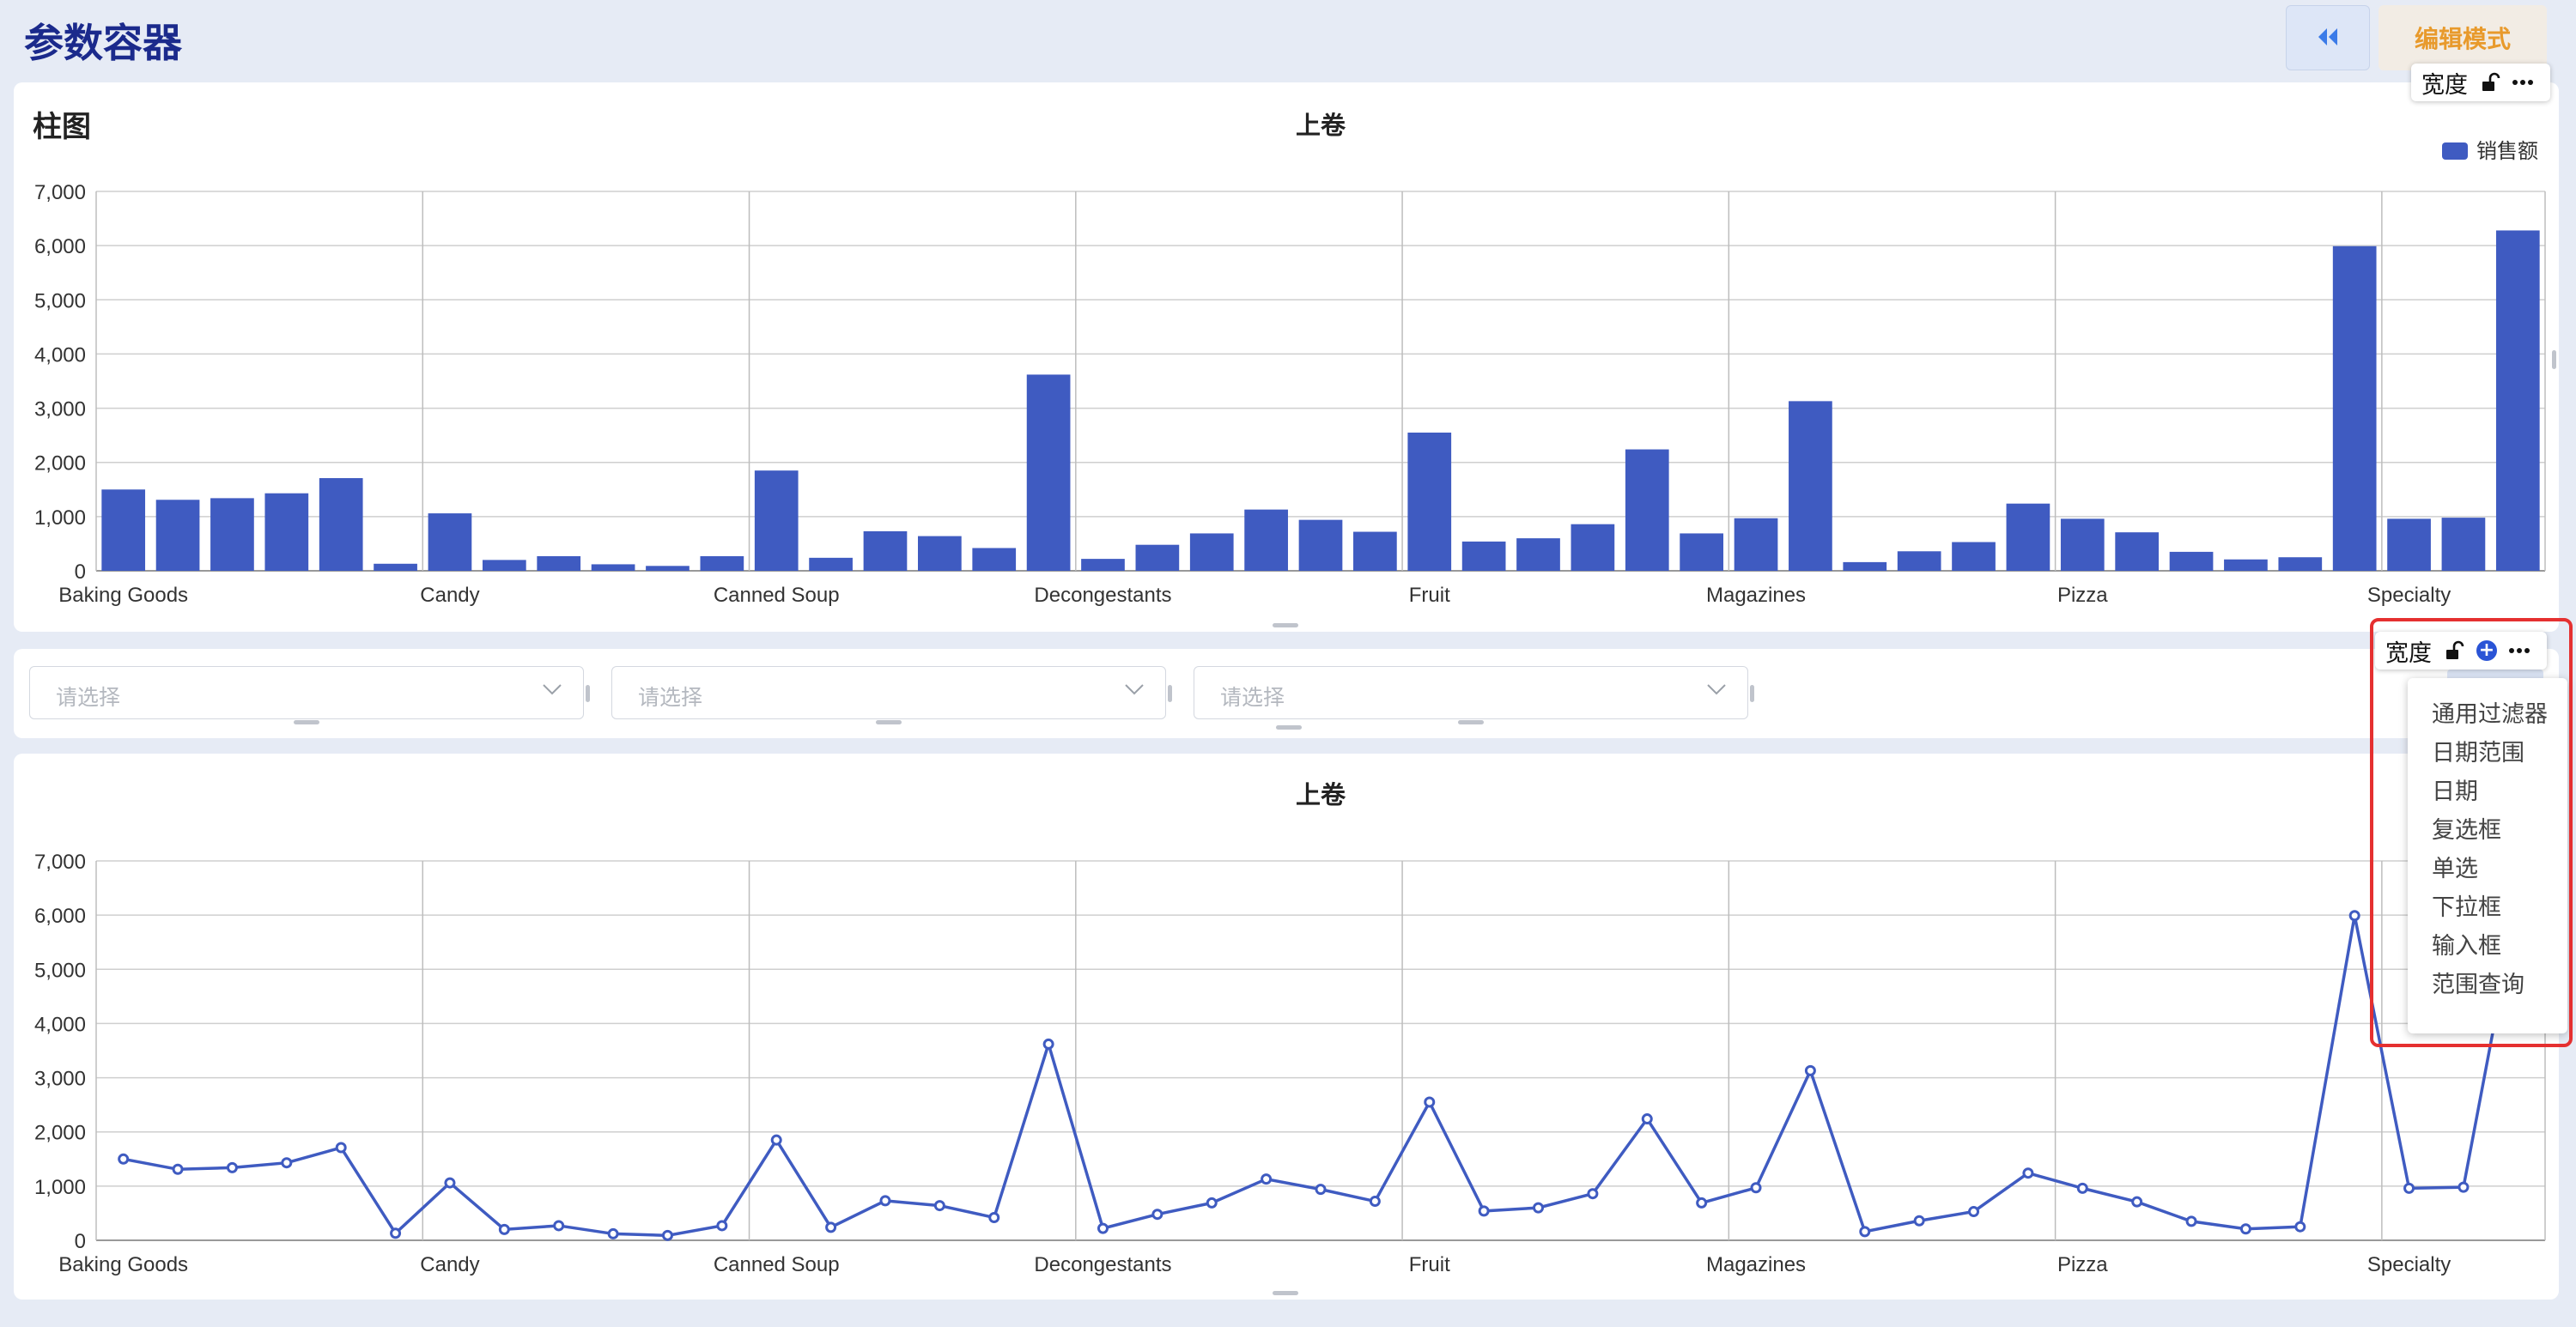 This screenshot has width=2576, height=1327. I want to click on x-tick-label: Baking Goods, so click(123, 1264).